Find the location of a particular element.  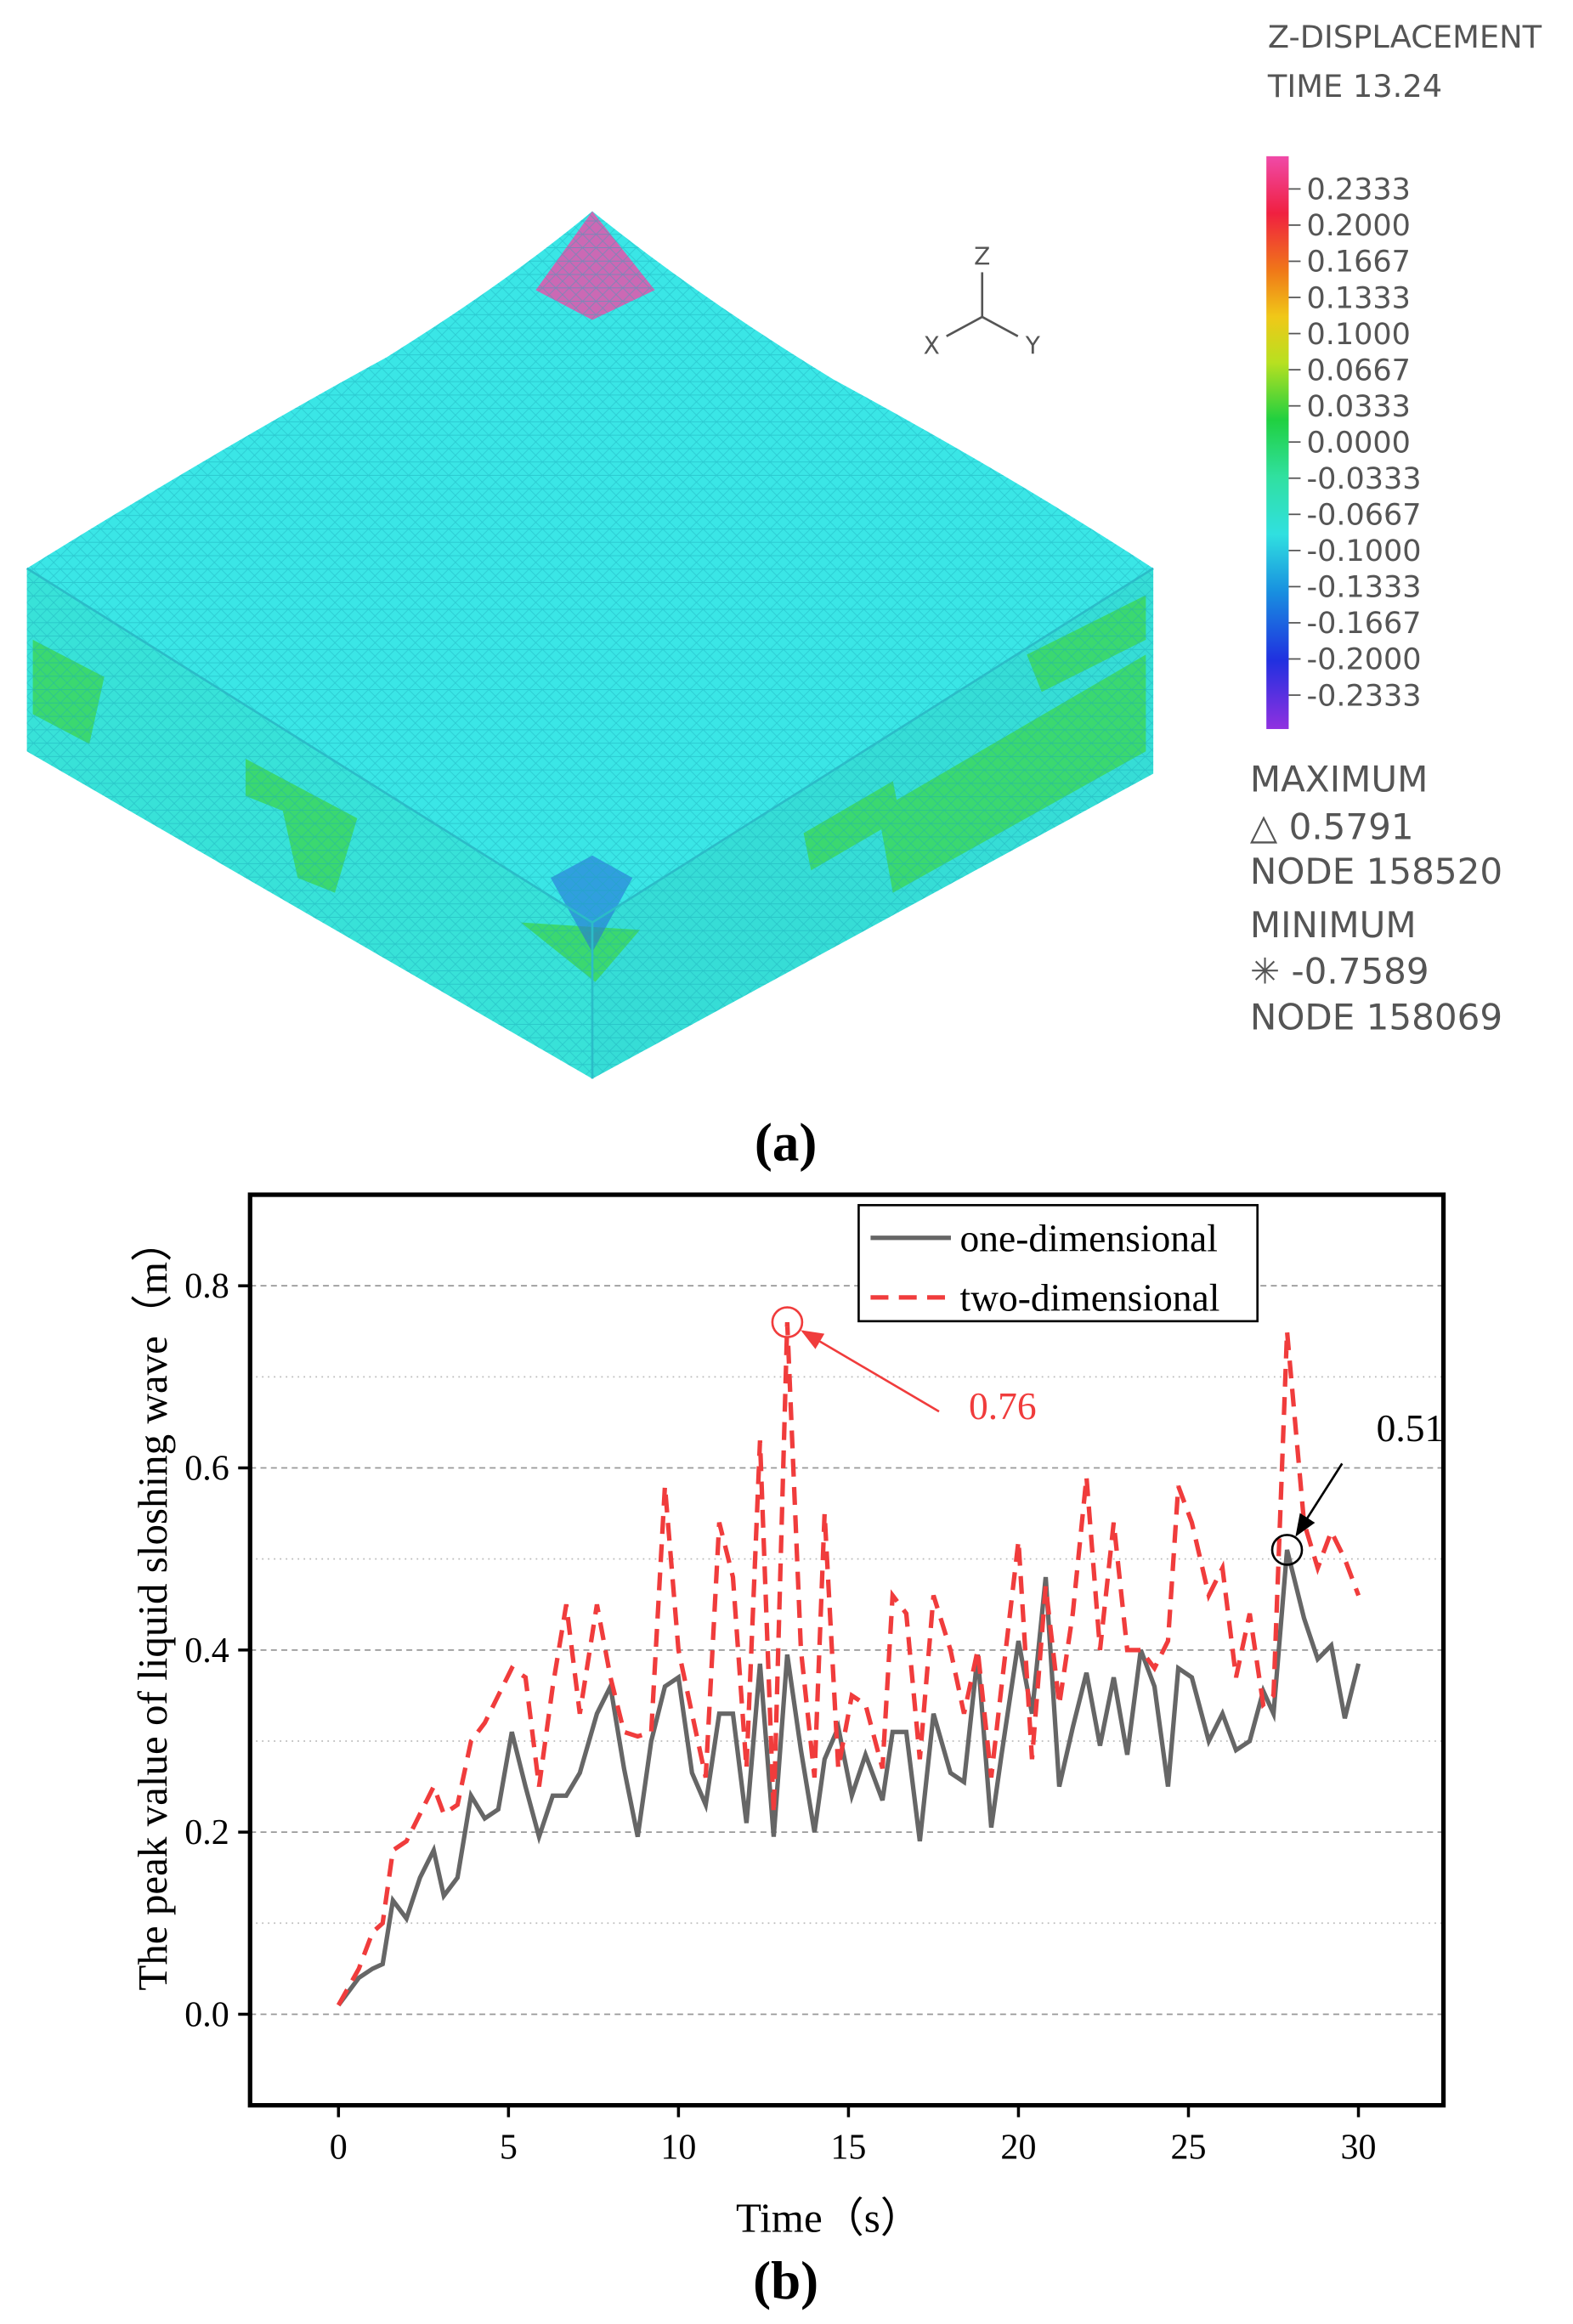

colorbar-label: 0.1333 is located at coordinates (1358, 298).